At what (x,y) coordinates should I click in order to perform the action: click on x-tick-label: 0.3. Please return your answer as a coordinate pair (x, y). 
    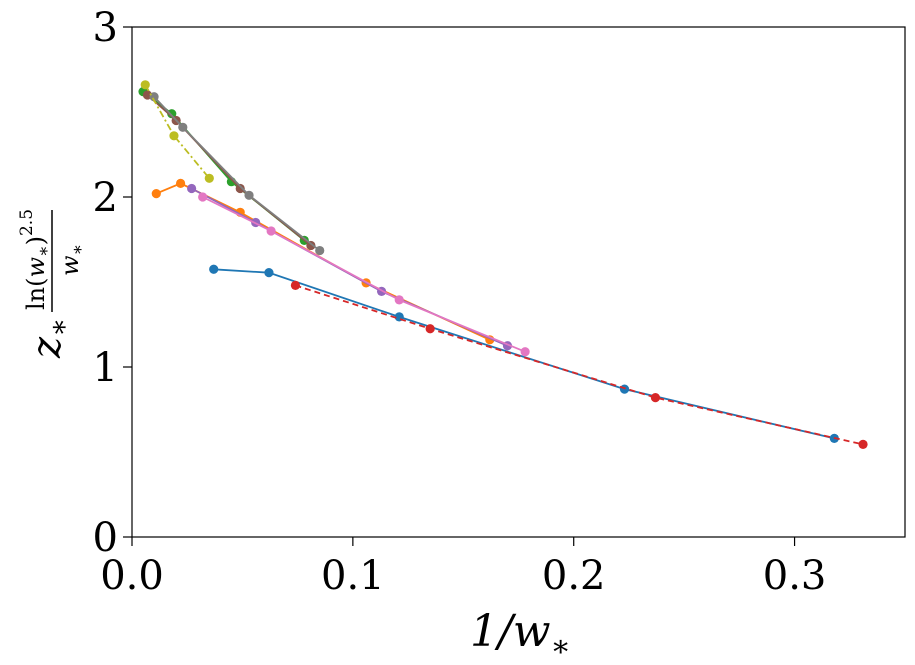
    Looking at the image, I should click on (795, 576).